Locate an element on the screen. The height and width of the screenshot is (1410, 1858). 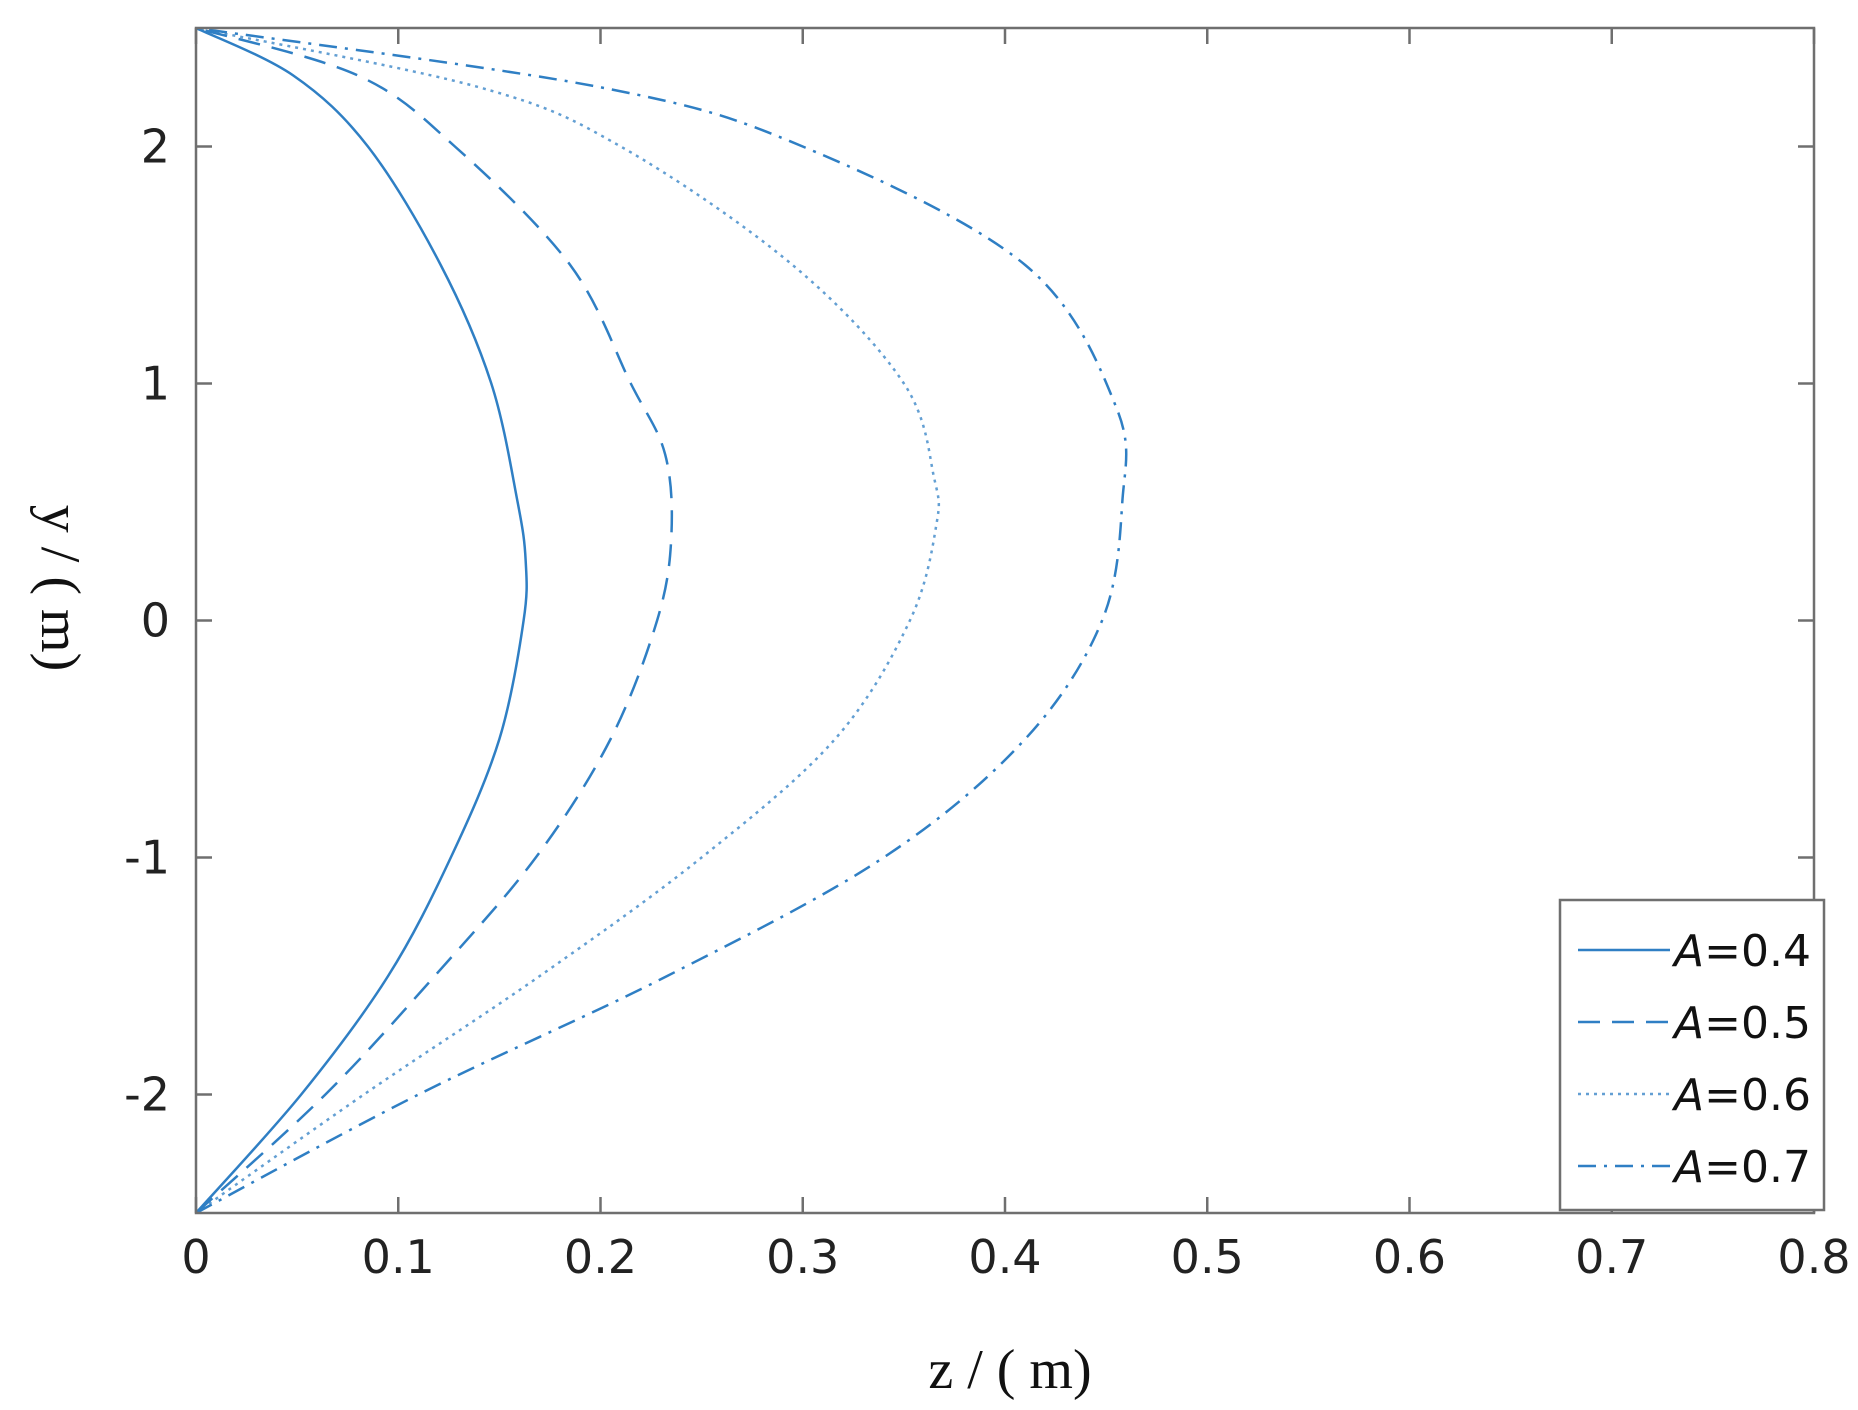
y-axis-title: y / ( m) is located at coordinates (60, 588).